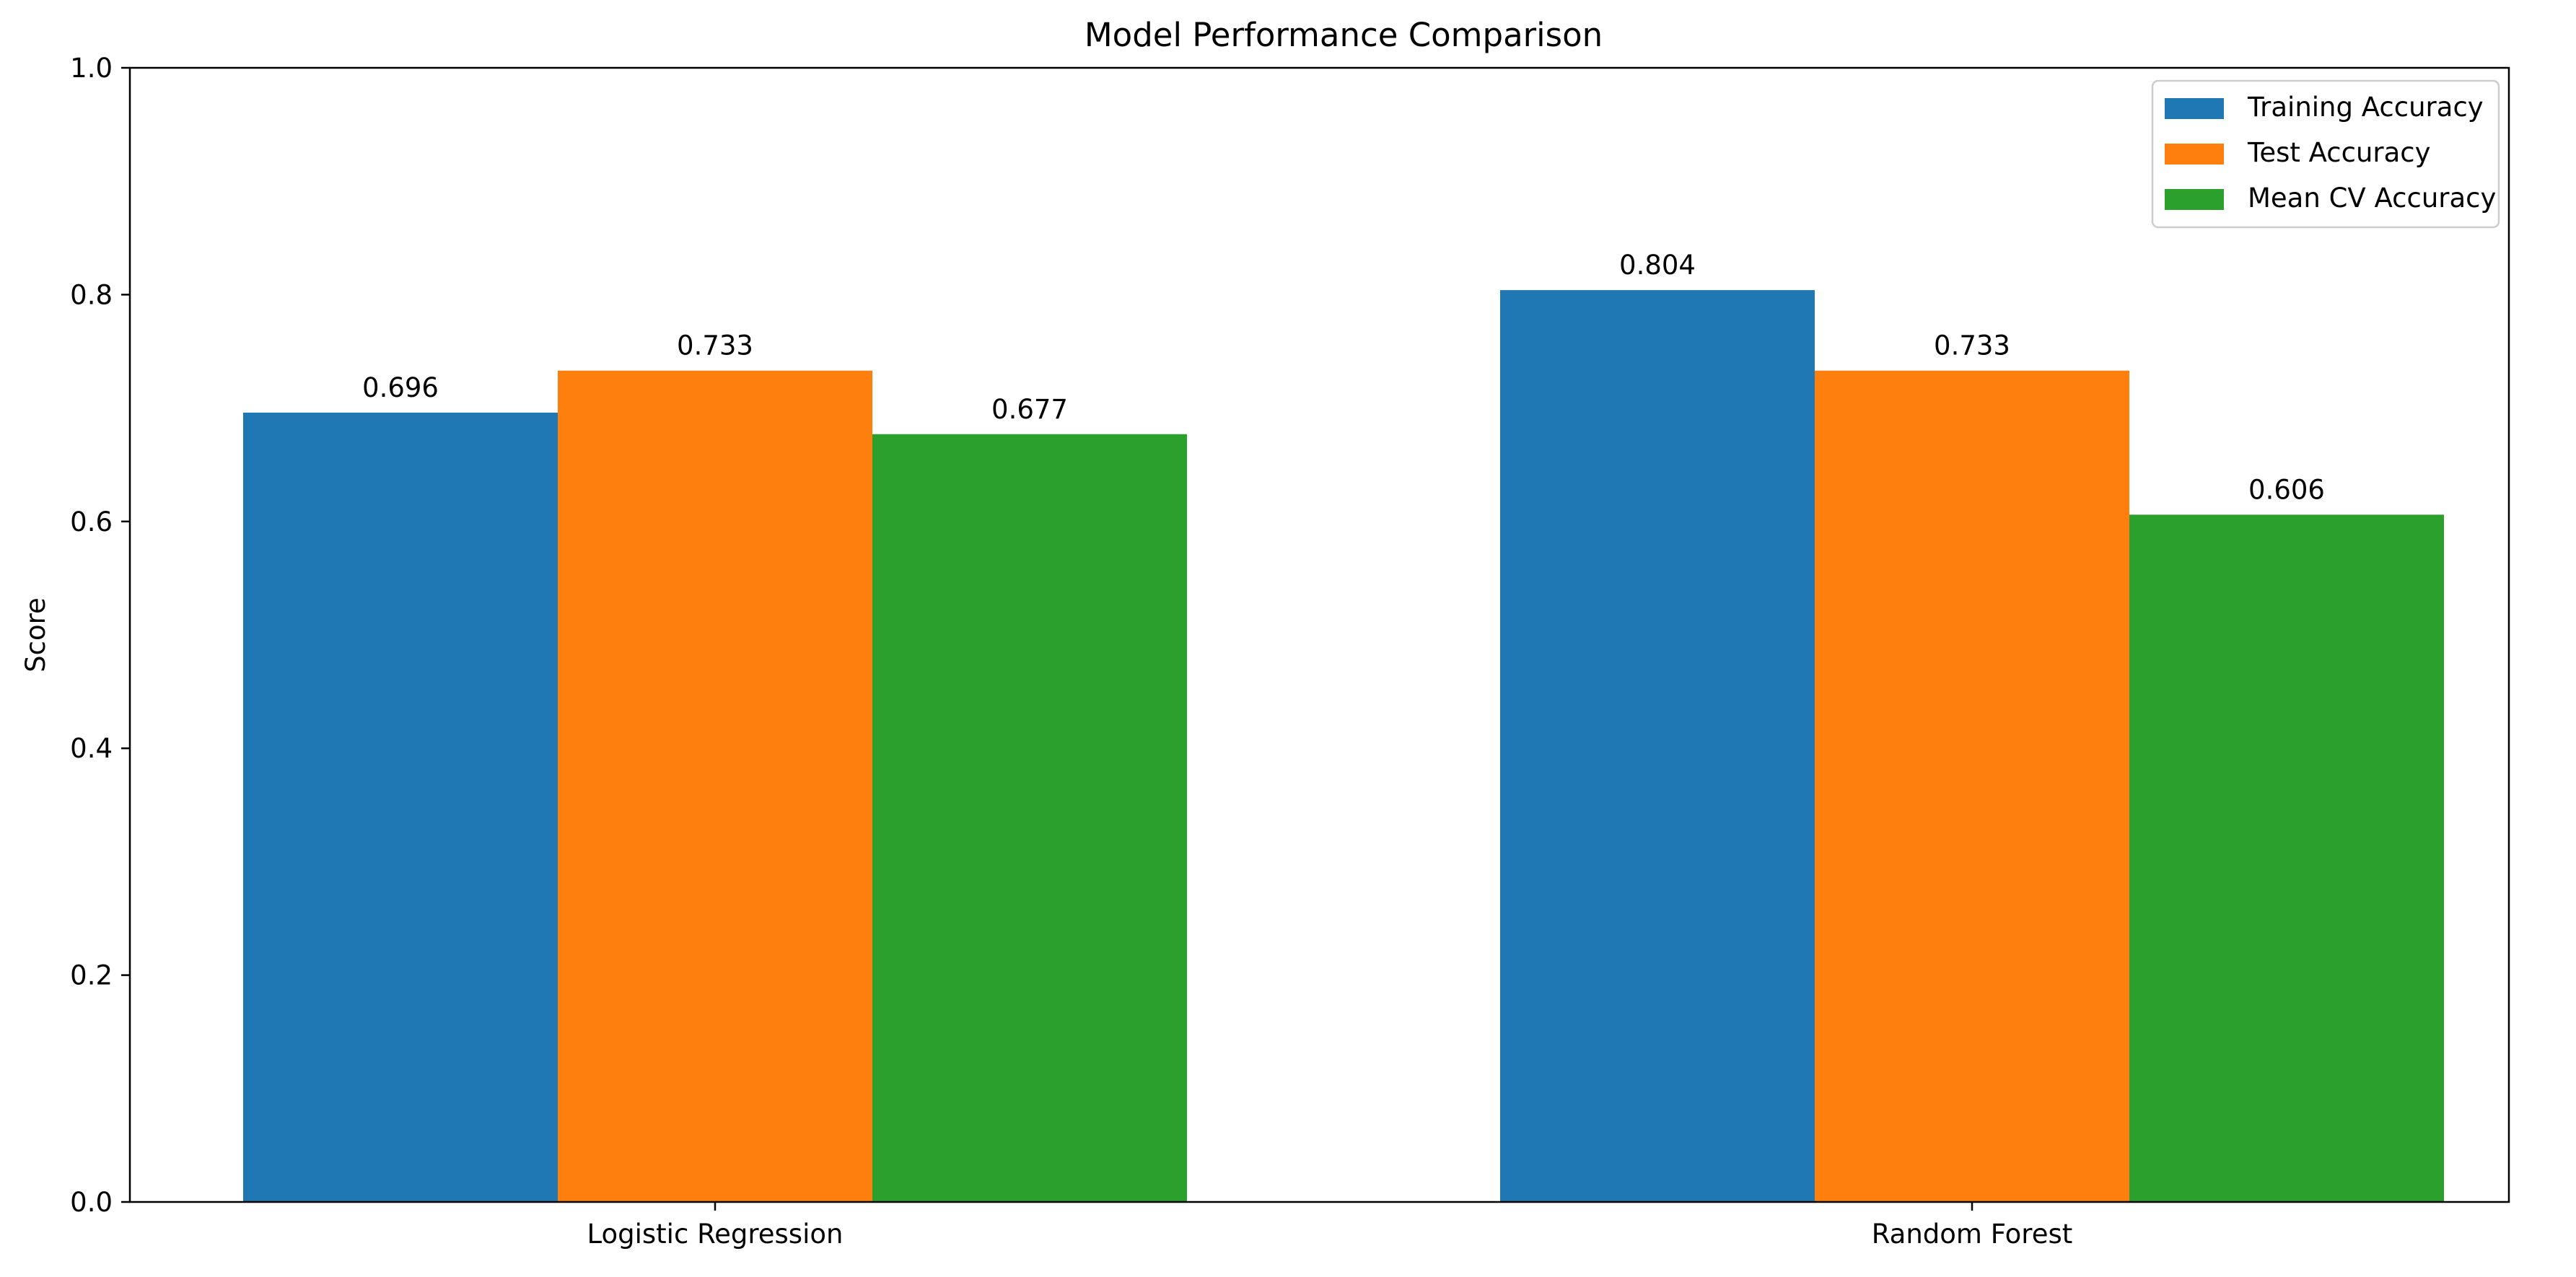 Image resolution: width=2576 pixels, height=1277 pixels. I want to click on legend-label-test-accuracy: Test Accuracy, so click(2339, 152).